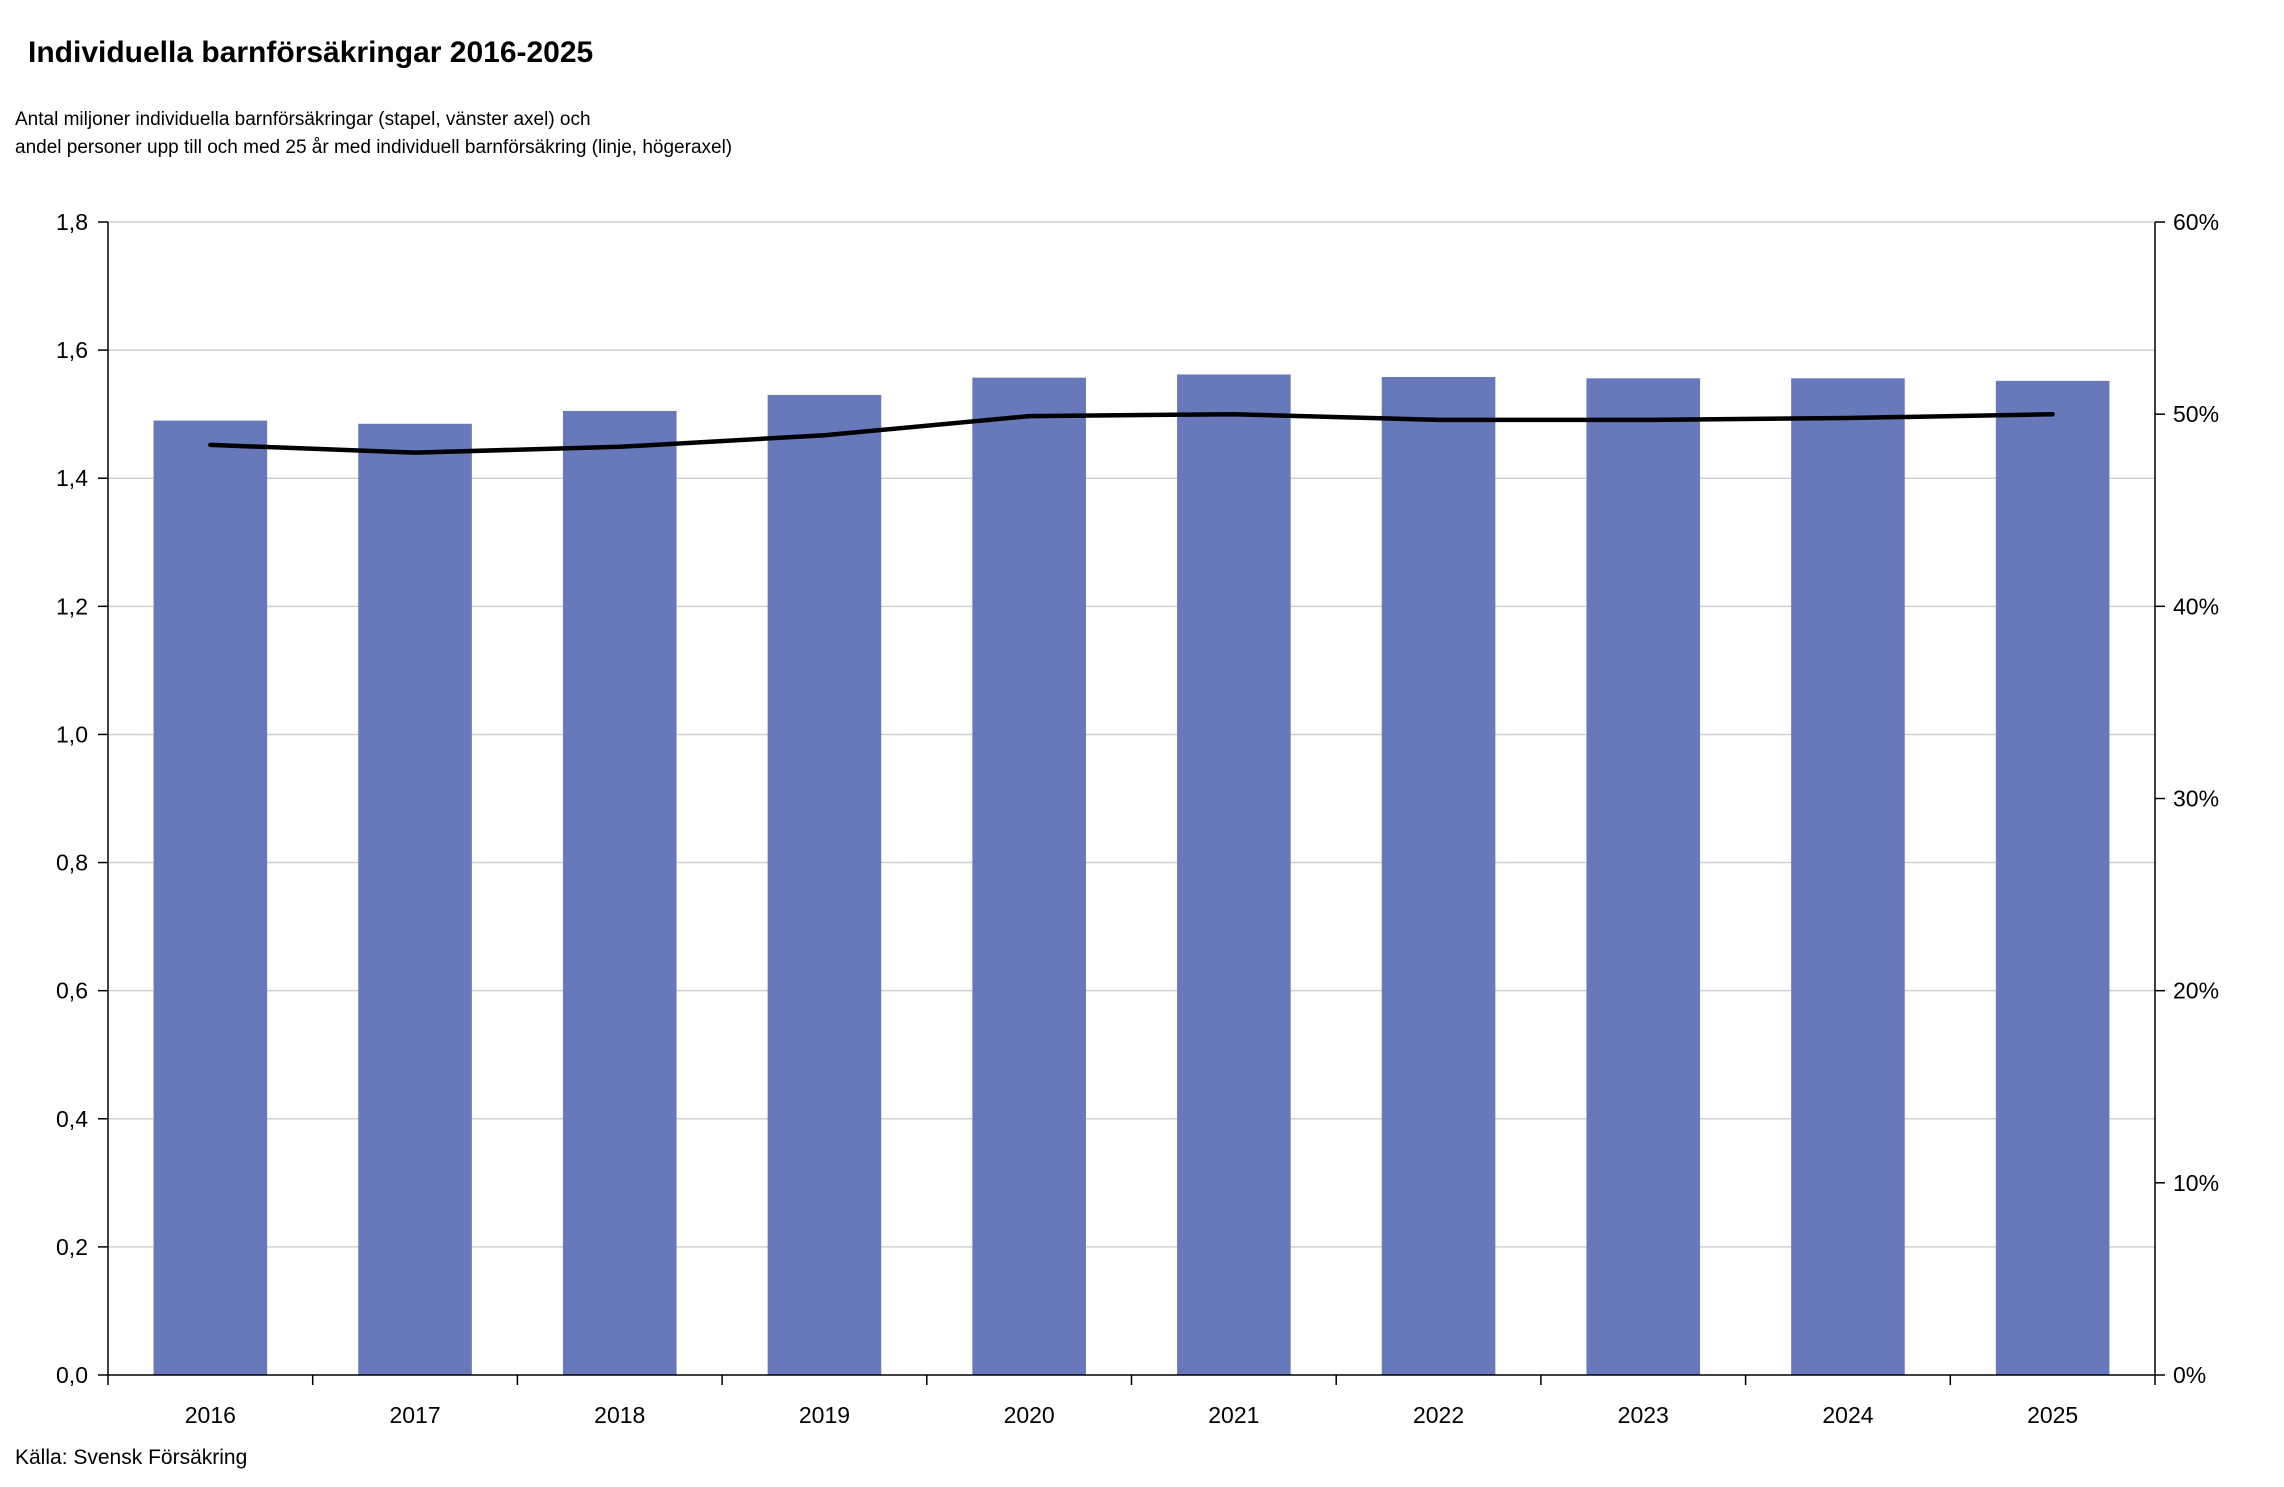 This screenshot has height=1487, width=2284. Describe the element at coordinates (2189, 1375) in the screenshot. I see `right-axis-tick-label: 0%` at that location.